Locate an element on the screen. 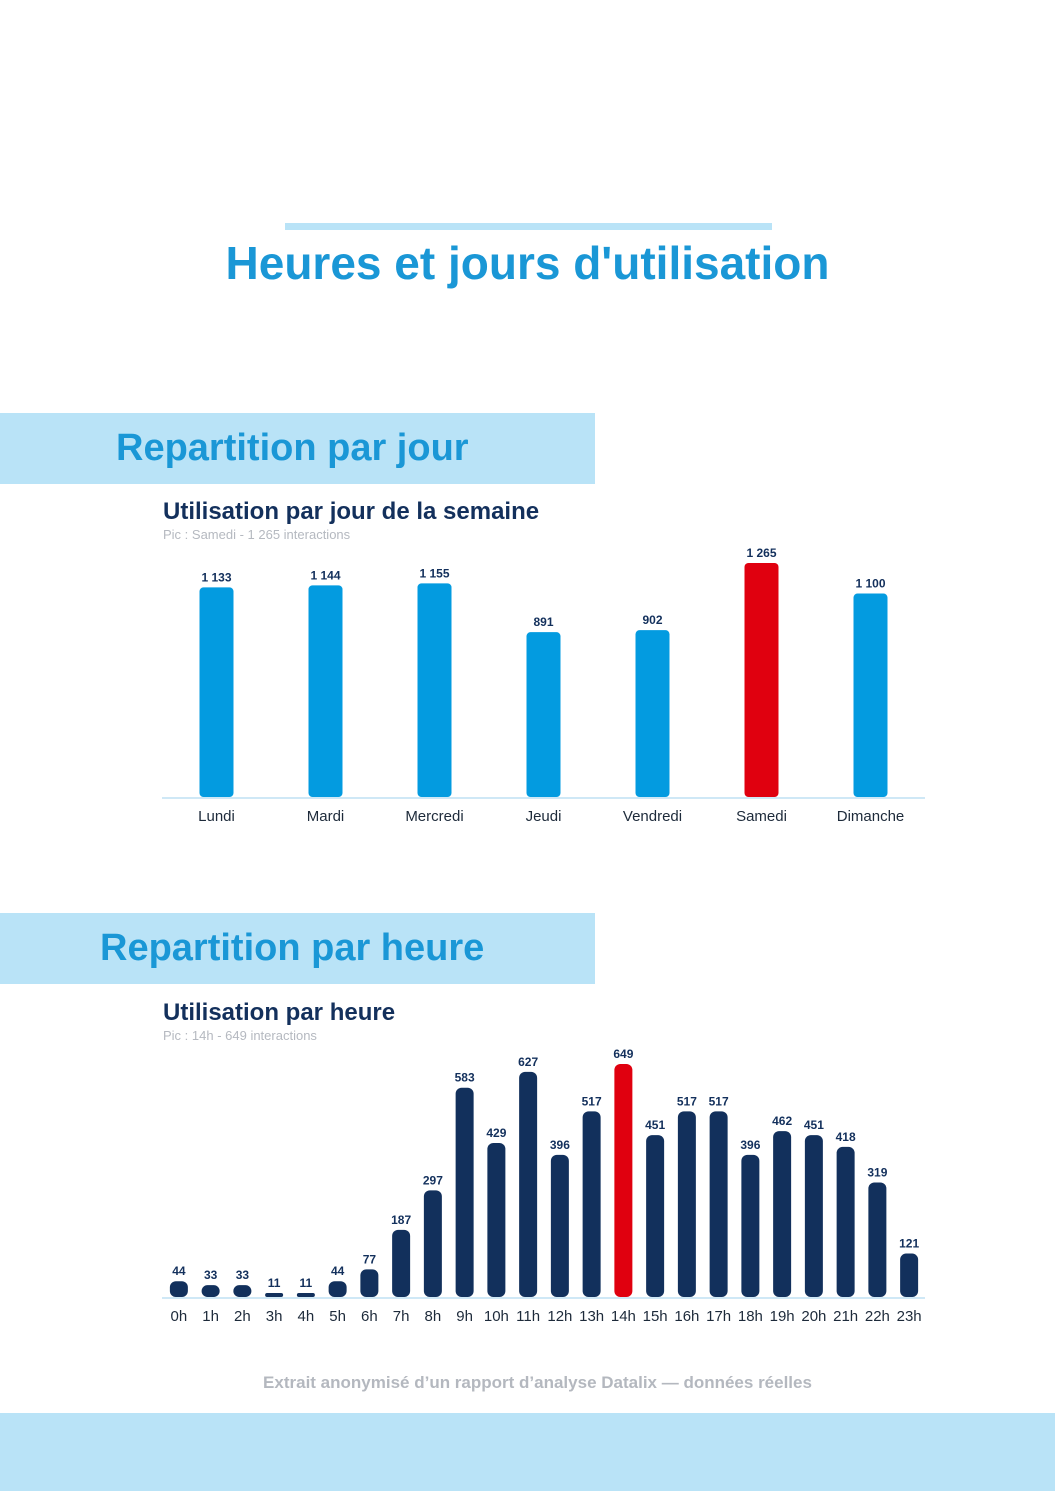 The image size is (1055, 1491). value-label: 627 is located at coordinates (528, 1062).